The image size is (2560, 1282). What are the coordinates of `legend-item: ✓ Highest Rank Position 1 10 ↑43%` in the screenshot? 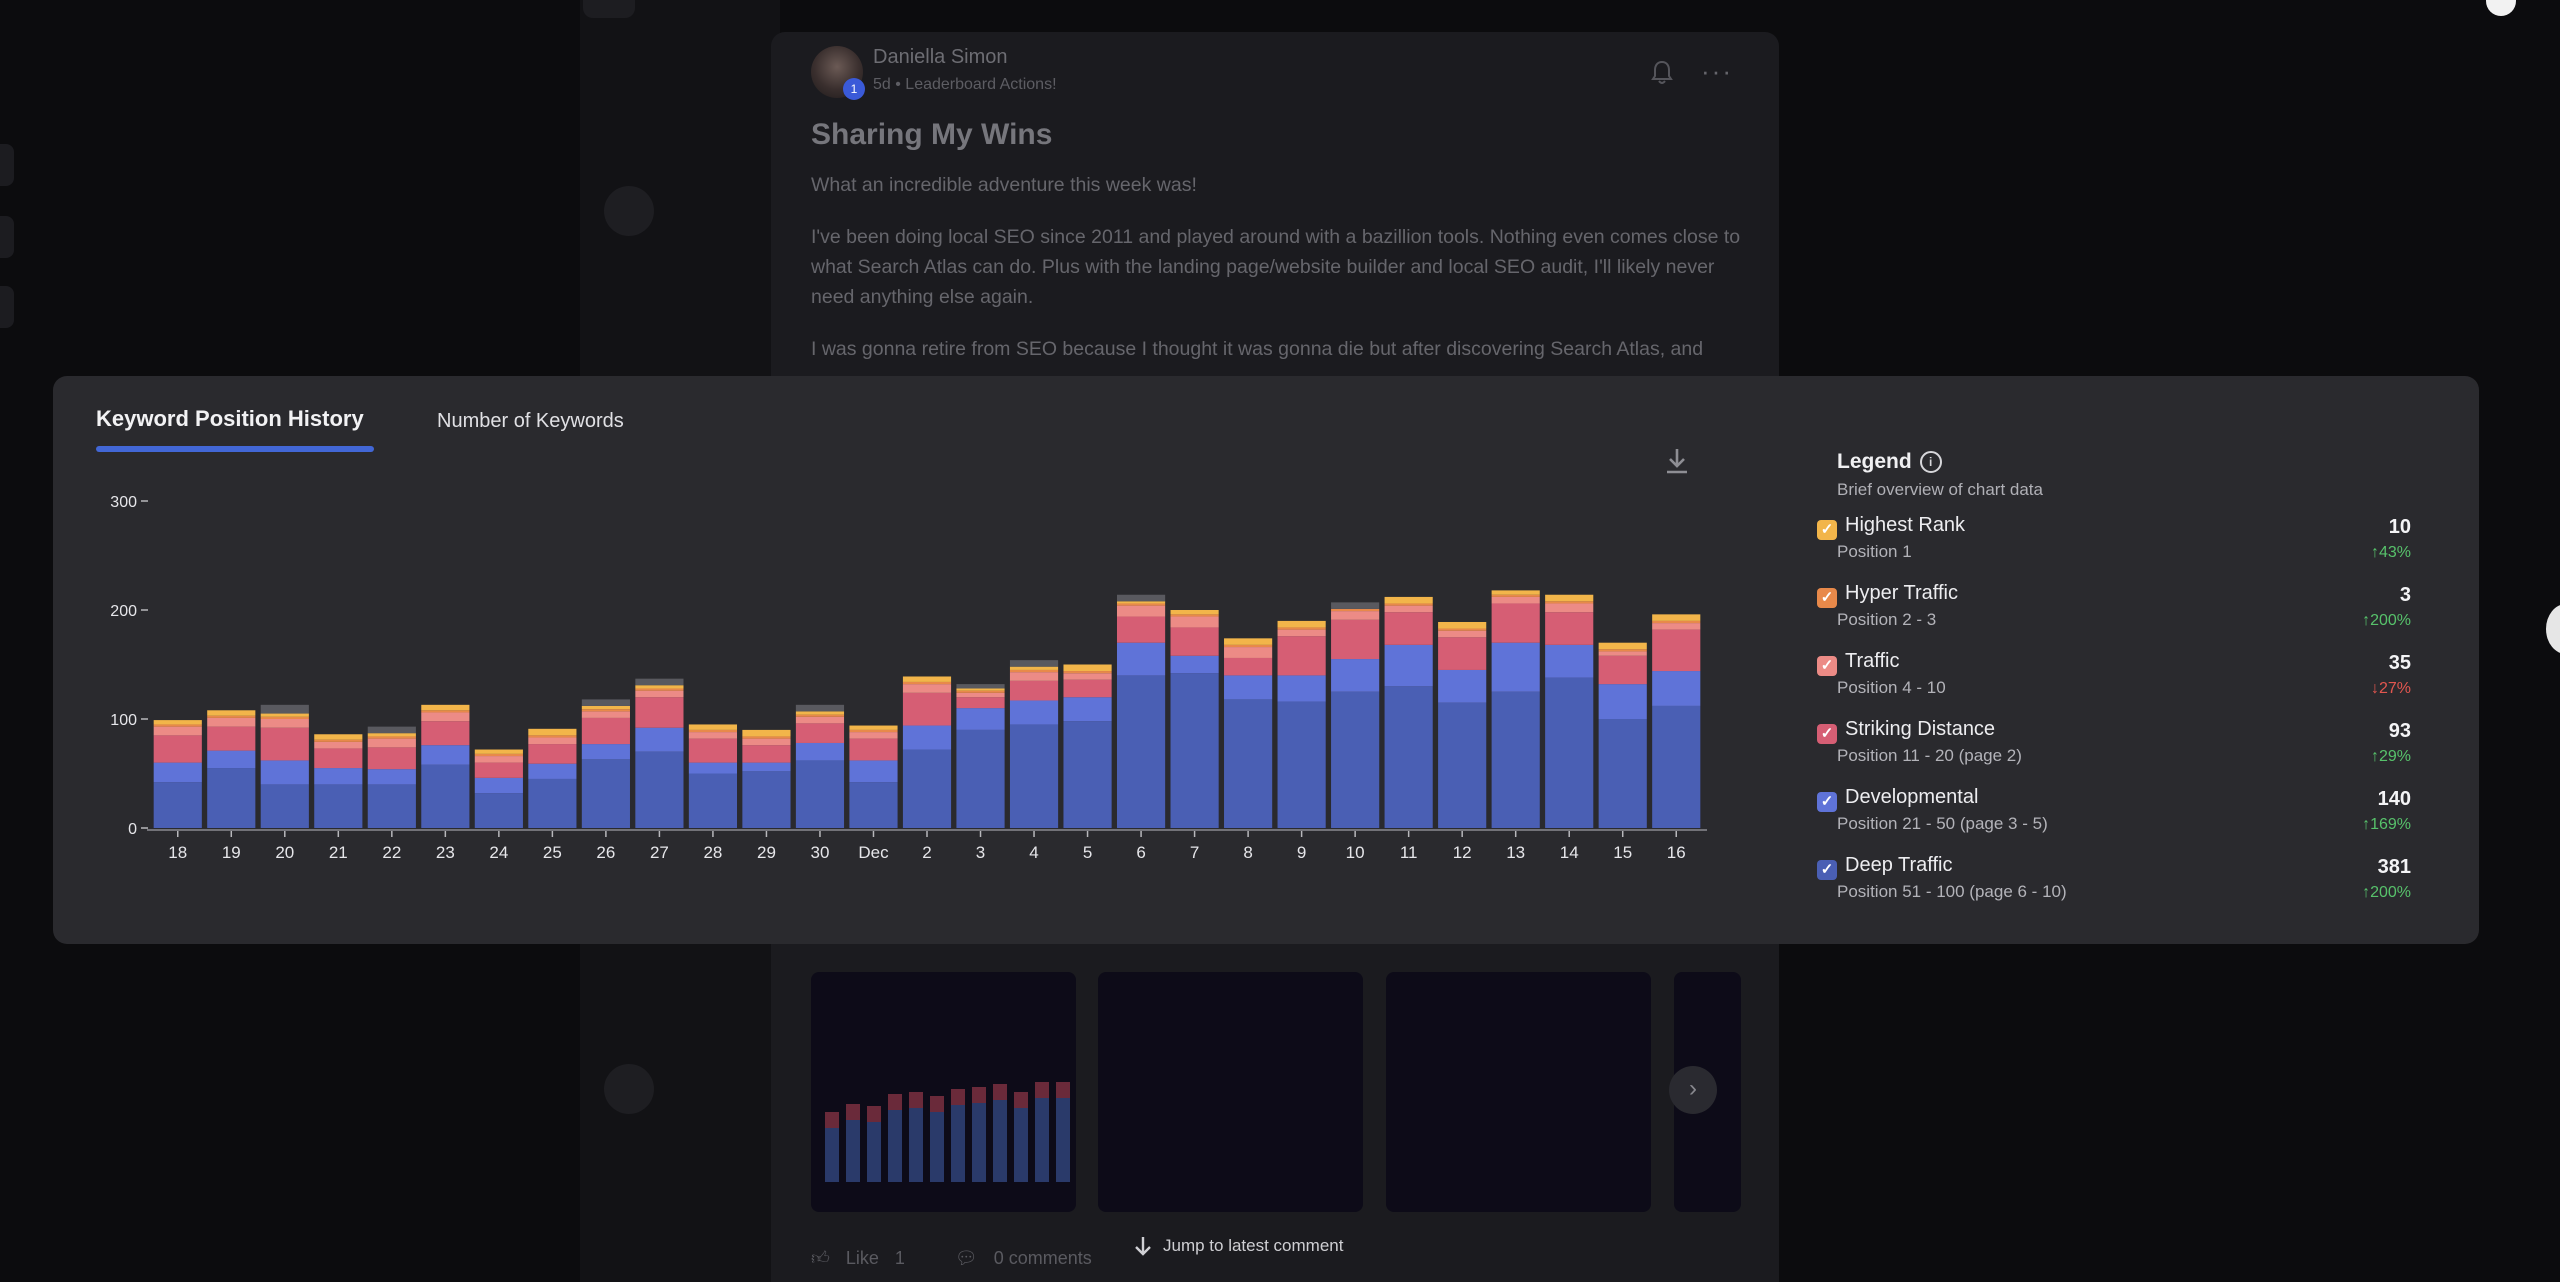 It's located at (2133, 548).